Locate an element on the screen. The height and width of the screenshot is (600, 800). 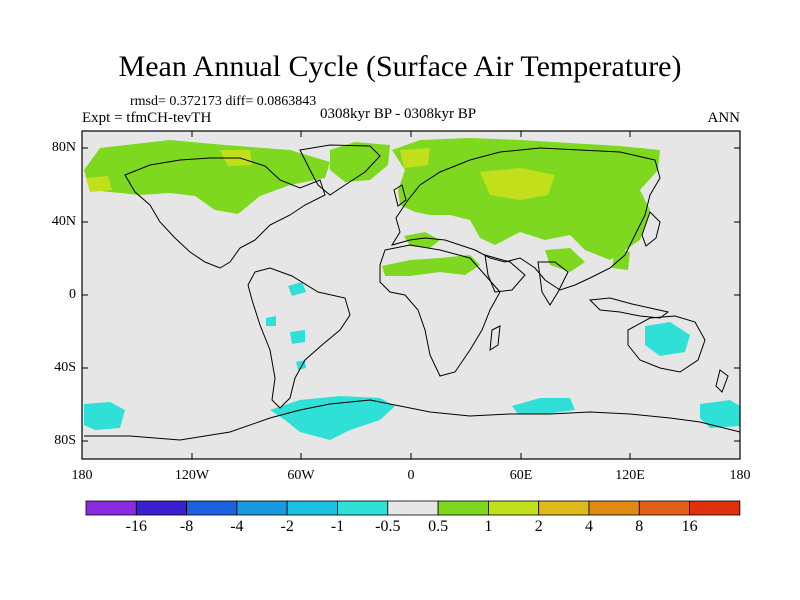
lon-label-60w: 60W is located at coordinates (301, 475).